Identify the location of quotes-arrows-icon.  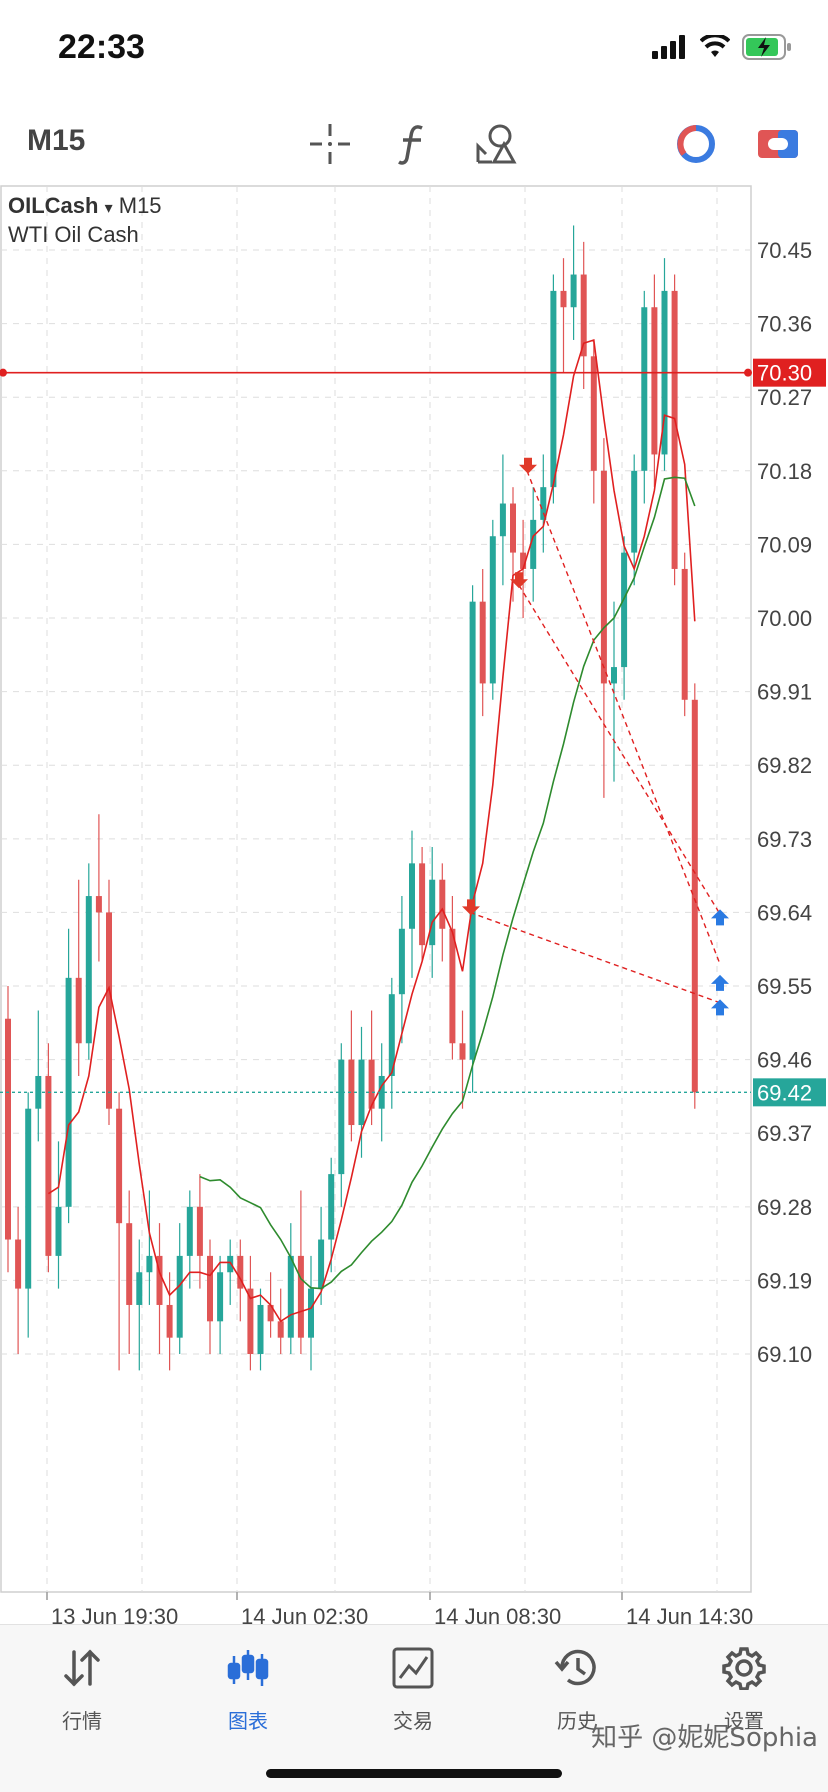
(82, 1668).